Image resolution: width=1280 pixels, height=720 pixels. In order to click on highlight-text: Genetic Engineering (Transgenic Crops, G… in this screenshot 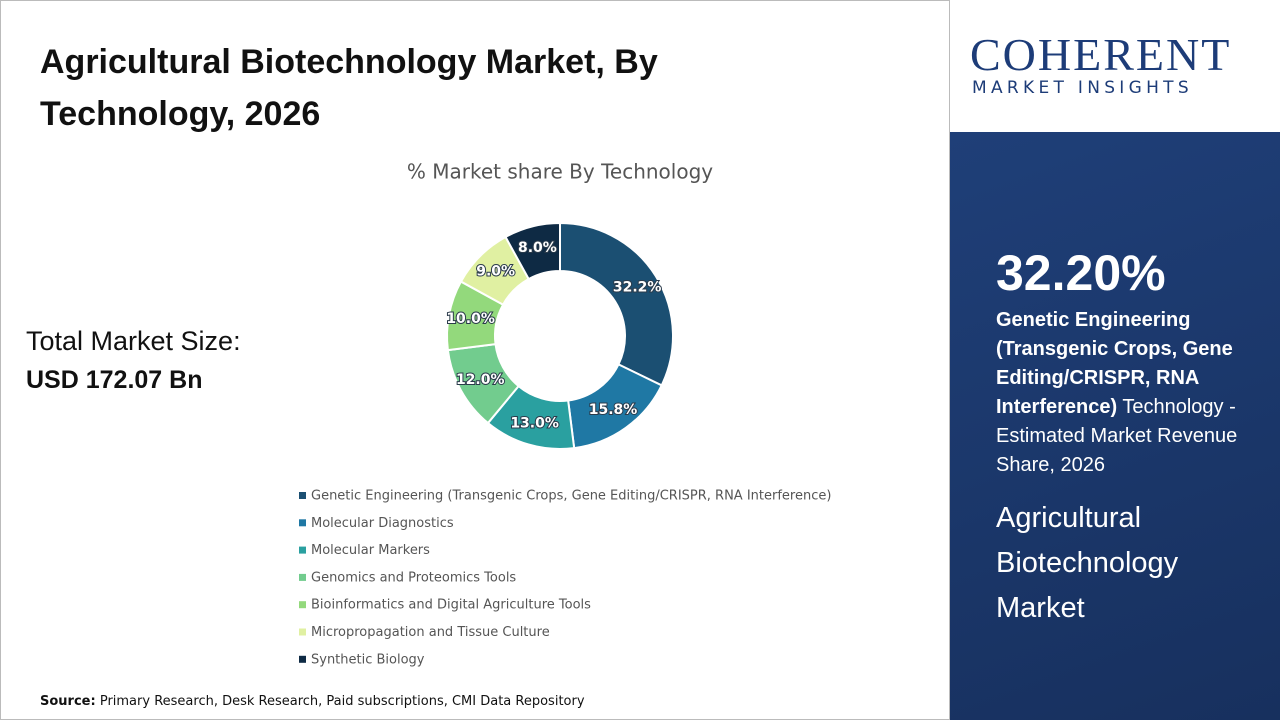, I will do `click(1131, 393)`.